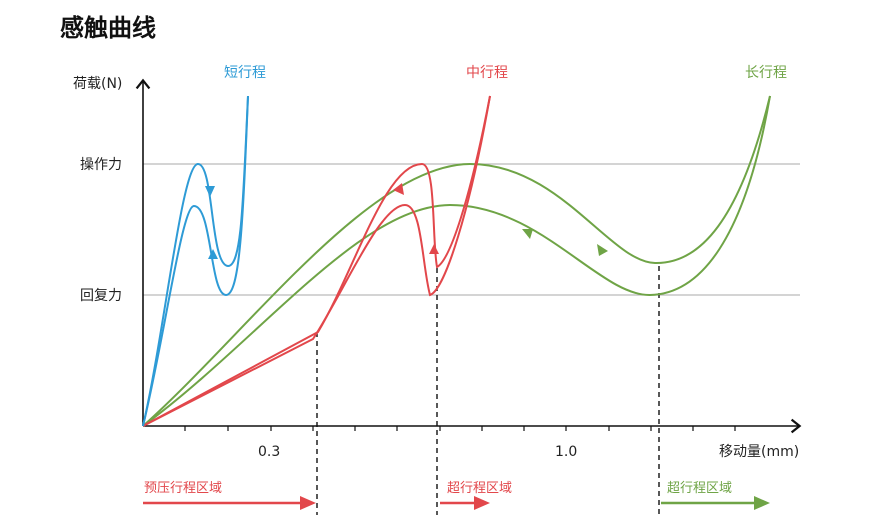 The image size is (881, 526). I want to click on short-stroke-label: 短行程, so click(245, 73).